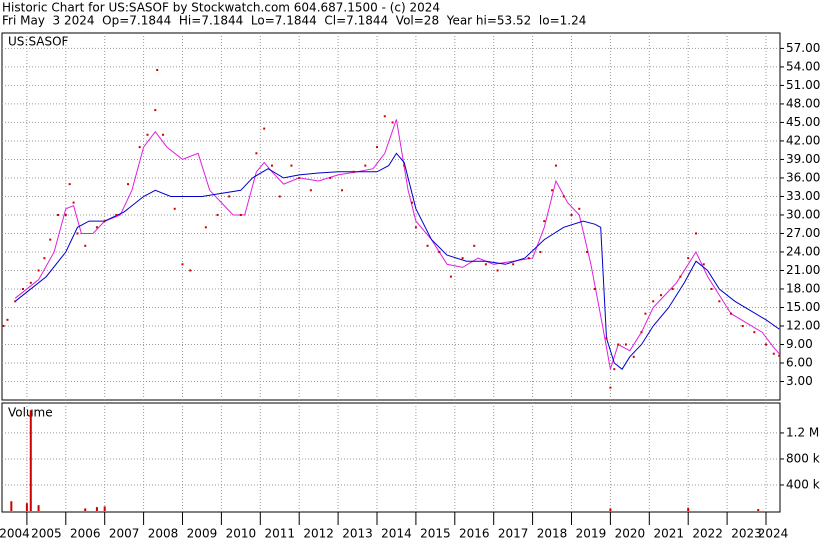  I want to click on x-tick-label: 2017, so click(513, 534).